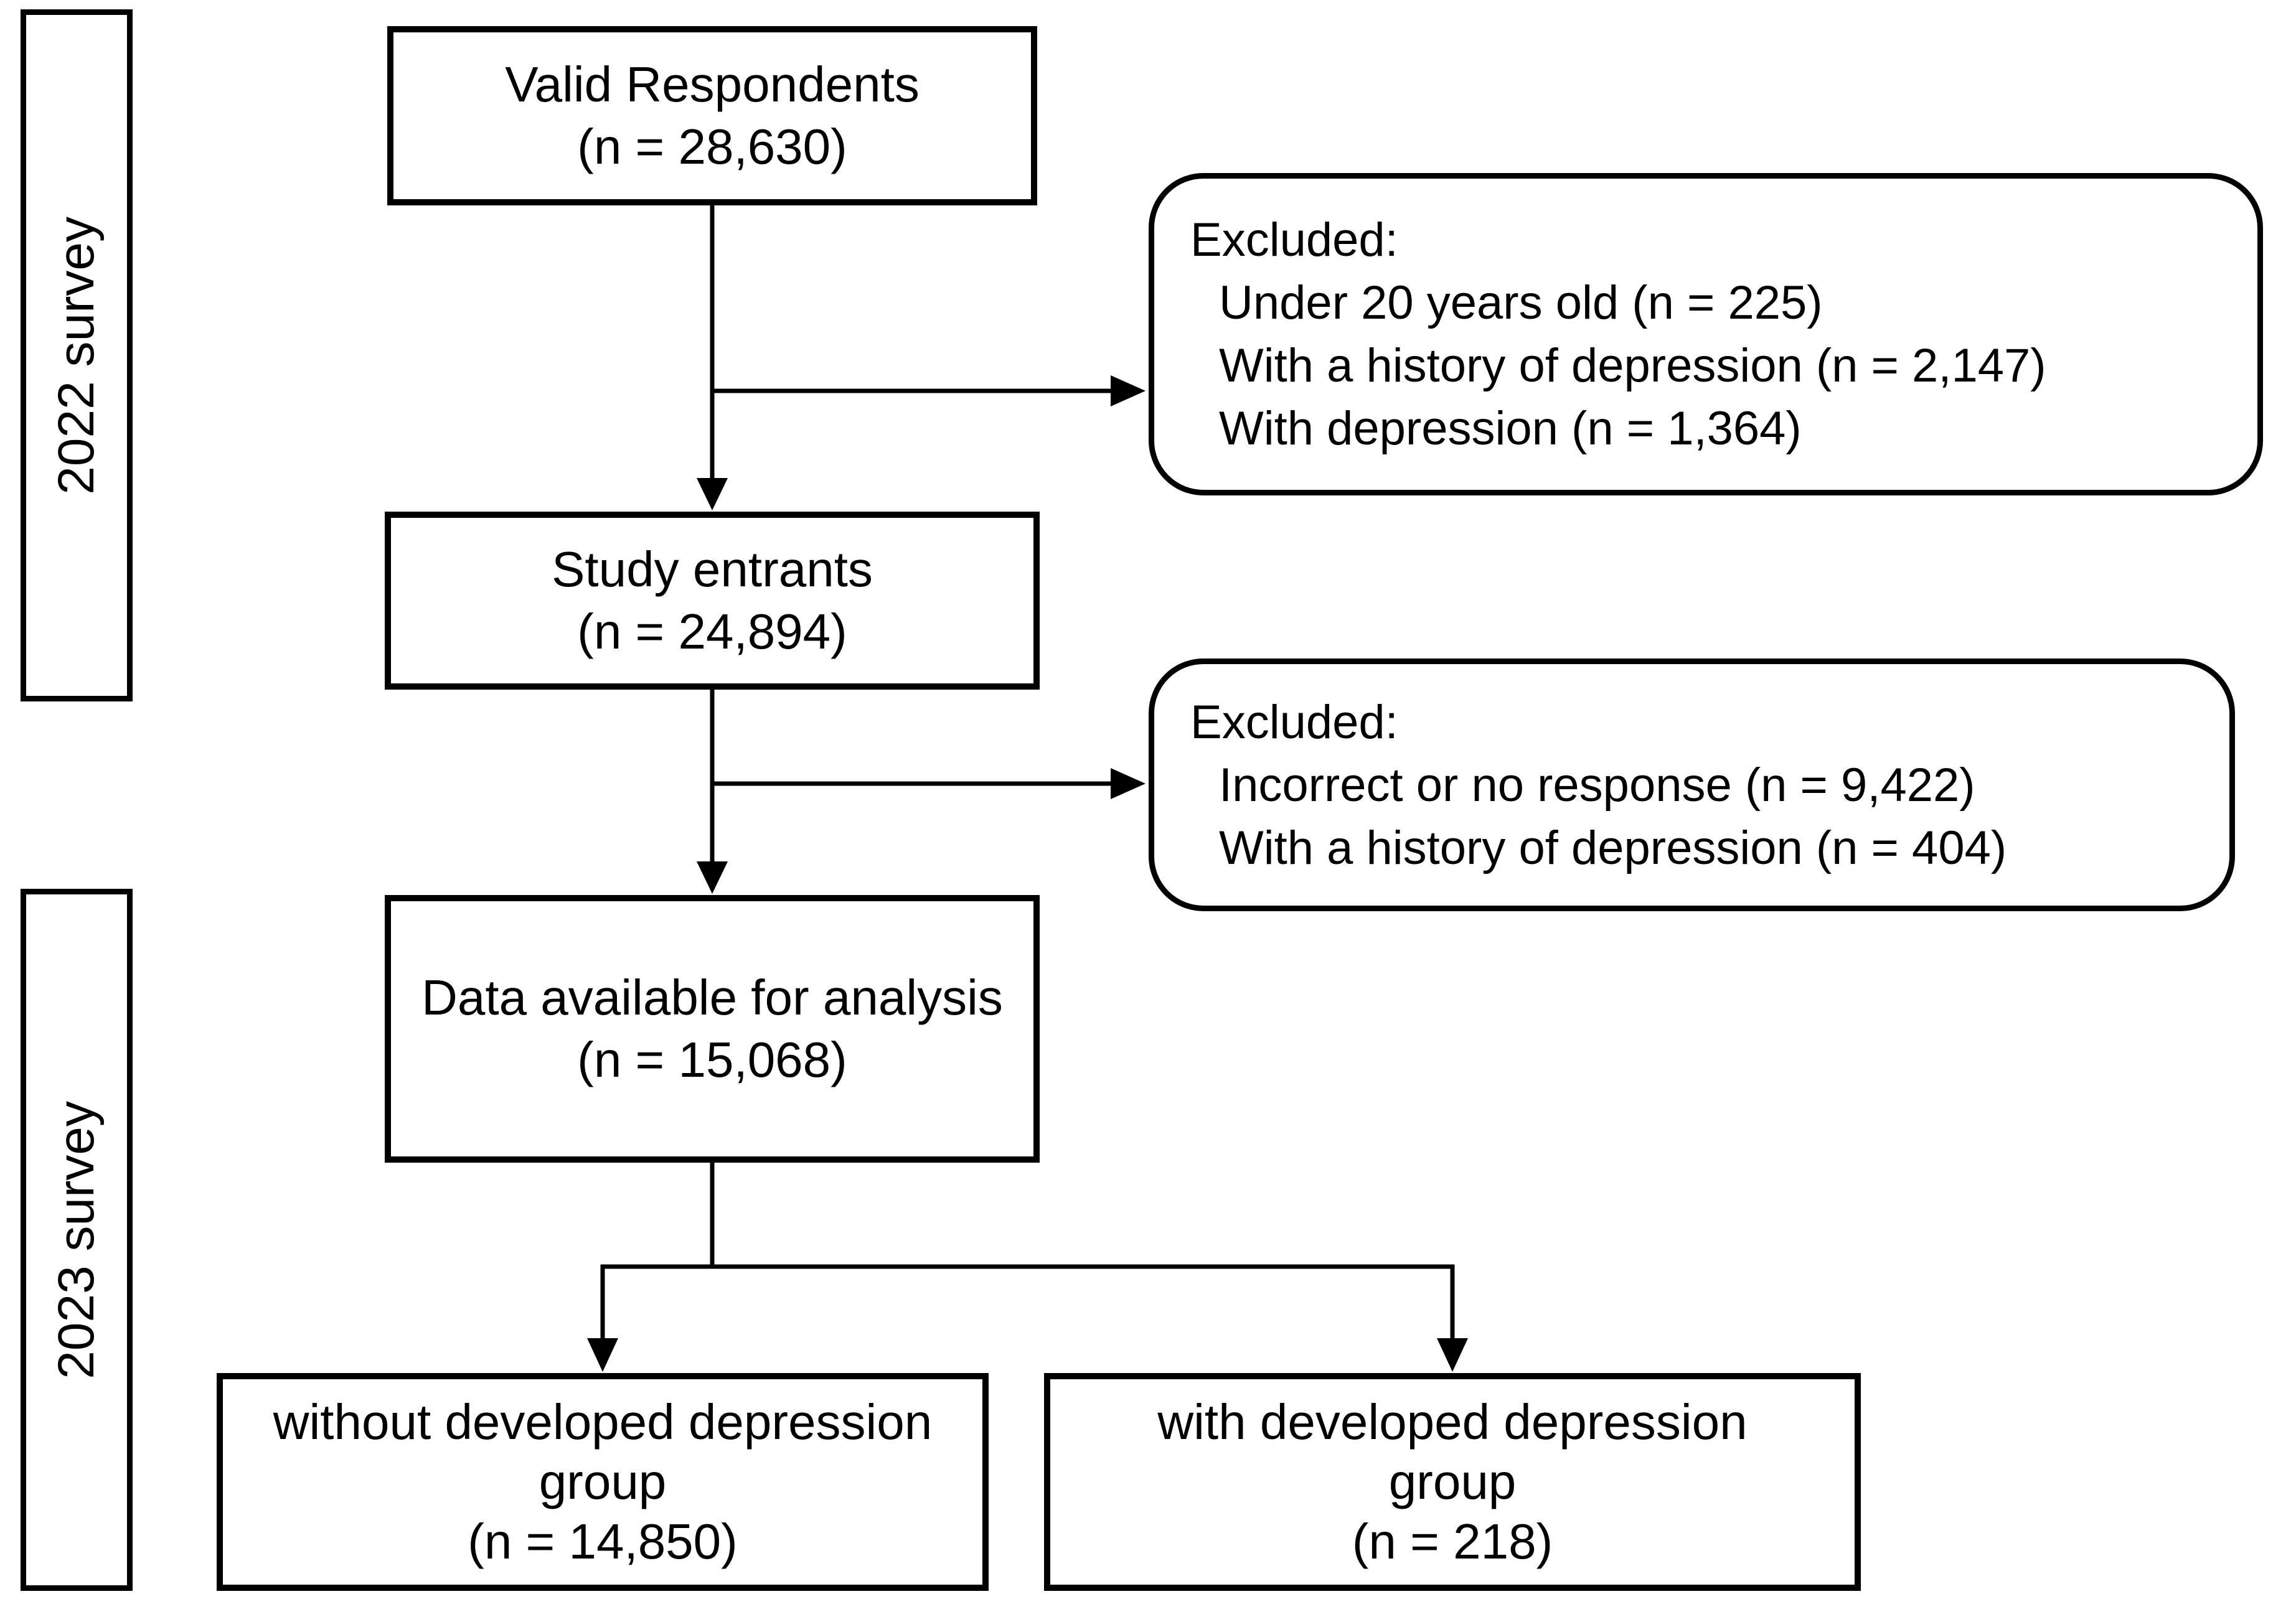  I want to click on box-title: without developed depression, so click(603, 1422).